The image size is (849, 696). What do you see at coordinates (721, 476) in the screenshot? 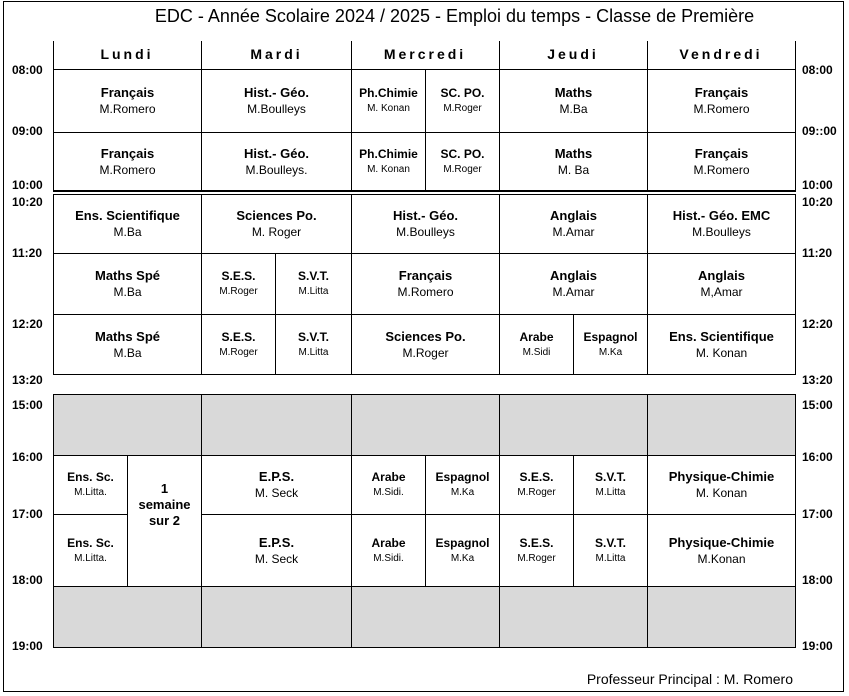
I see `lesson-subject: Physique-Chimie` at bounding box center [721, 476].